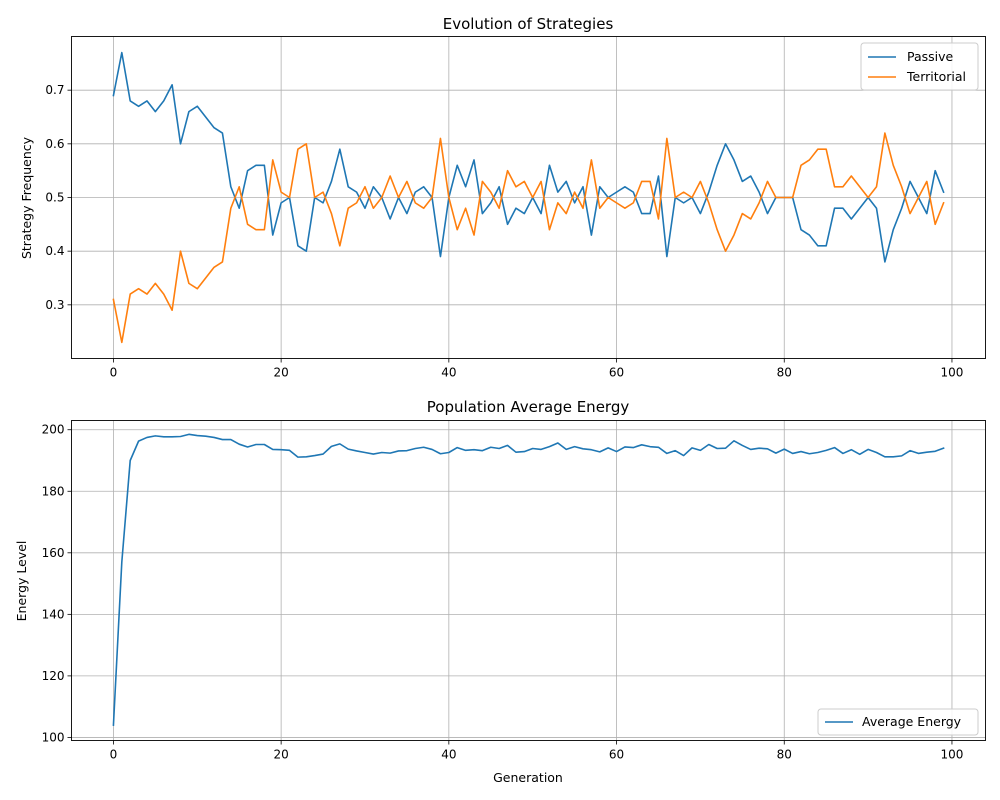 The width and height of the screenshot is (1000, 800). What do you see at coordinates (784, 373) in the screenshot?
I see `strategy-x-tick-label: 80` at bounding box center [784, 373].